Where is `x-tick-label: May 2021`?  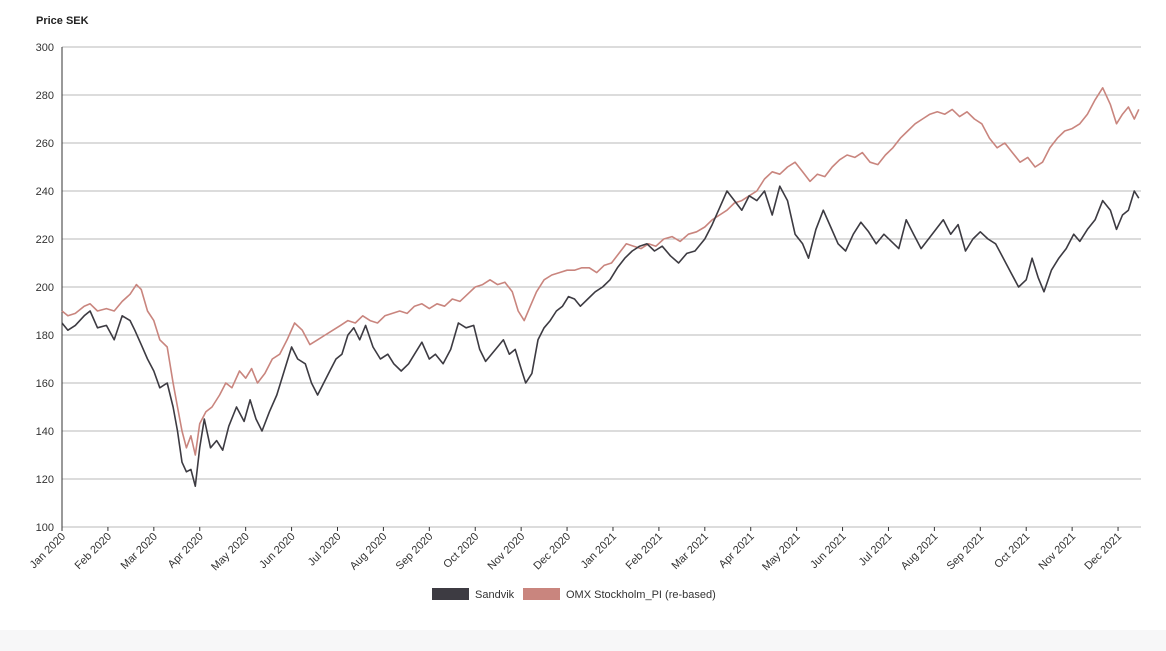 x-tick-label: May 2021 is located at coordinates (781, 552).